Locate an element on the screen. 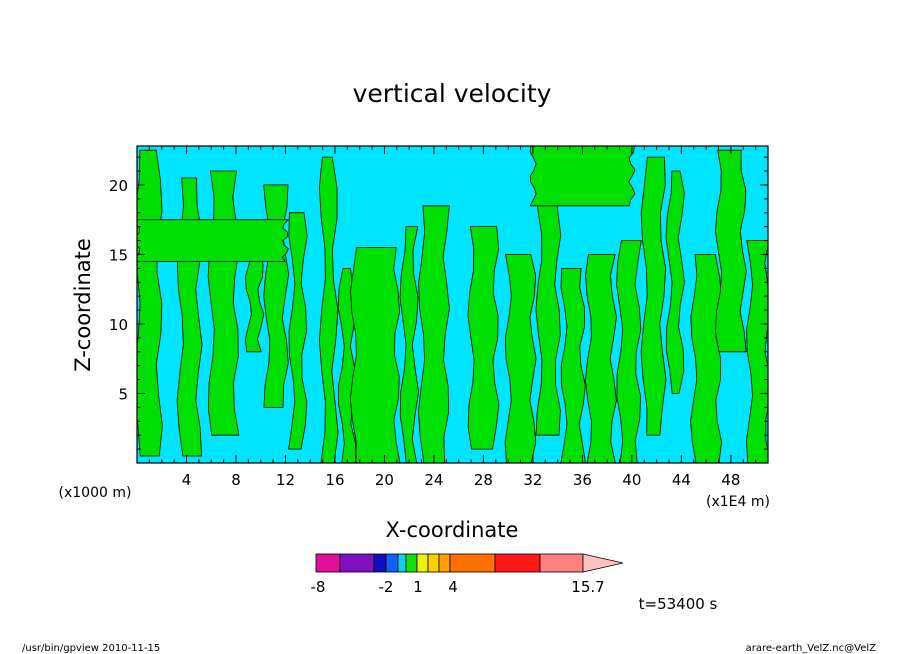 The height and width of the screenshot is (654, 904). colorbar-tick-label: 4 is located at coordinates (453, 587).